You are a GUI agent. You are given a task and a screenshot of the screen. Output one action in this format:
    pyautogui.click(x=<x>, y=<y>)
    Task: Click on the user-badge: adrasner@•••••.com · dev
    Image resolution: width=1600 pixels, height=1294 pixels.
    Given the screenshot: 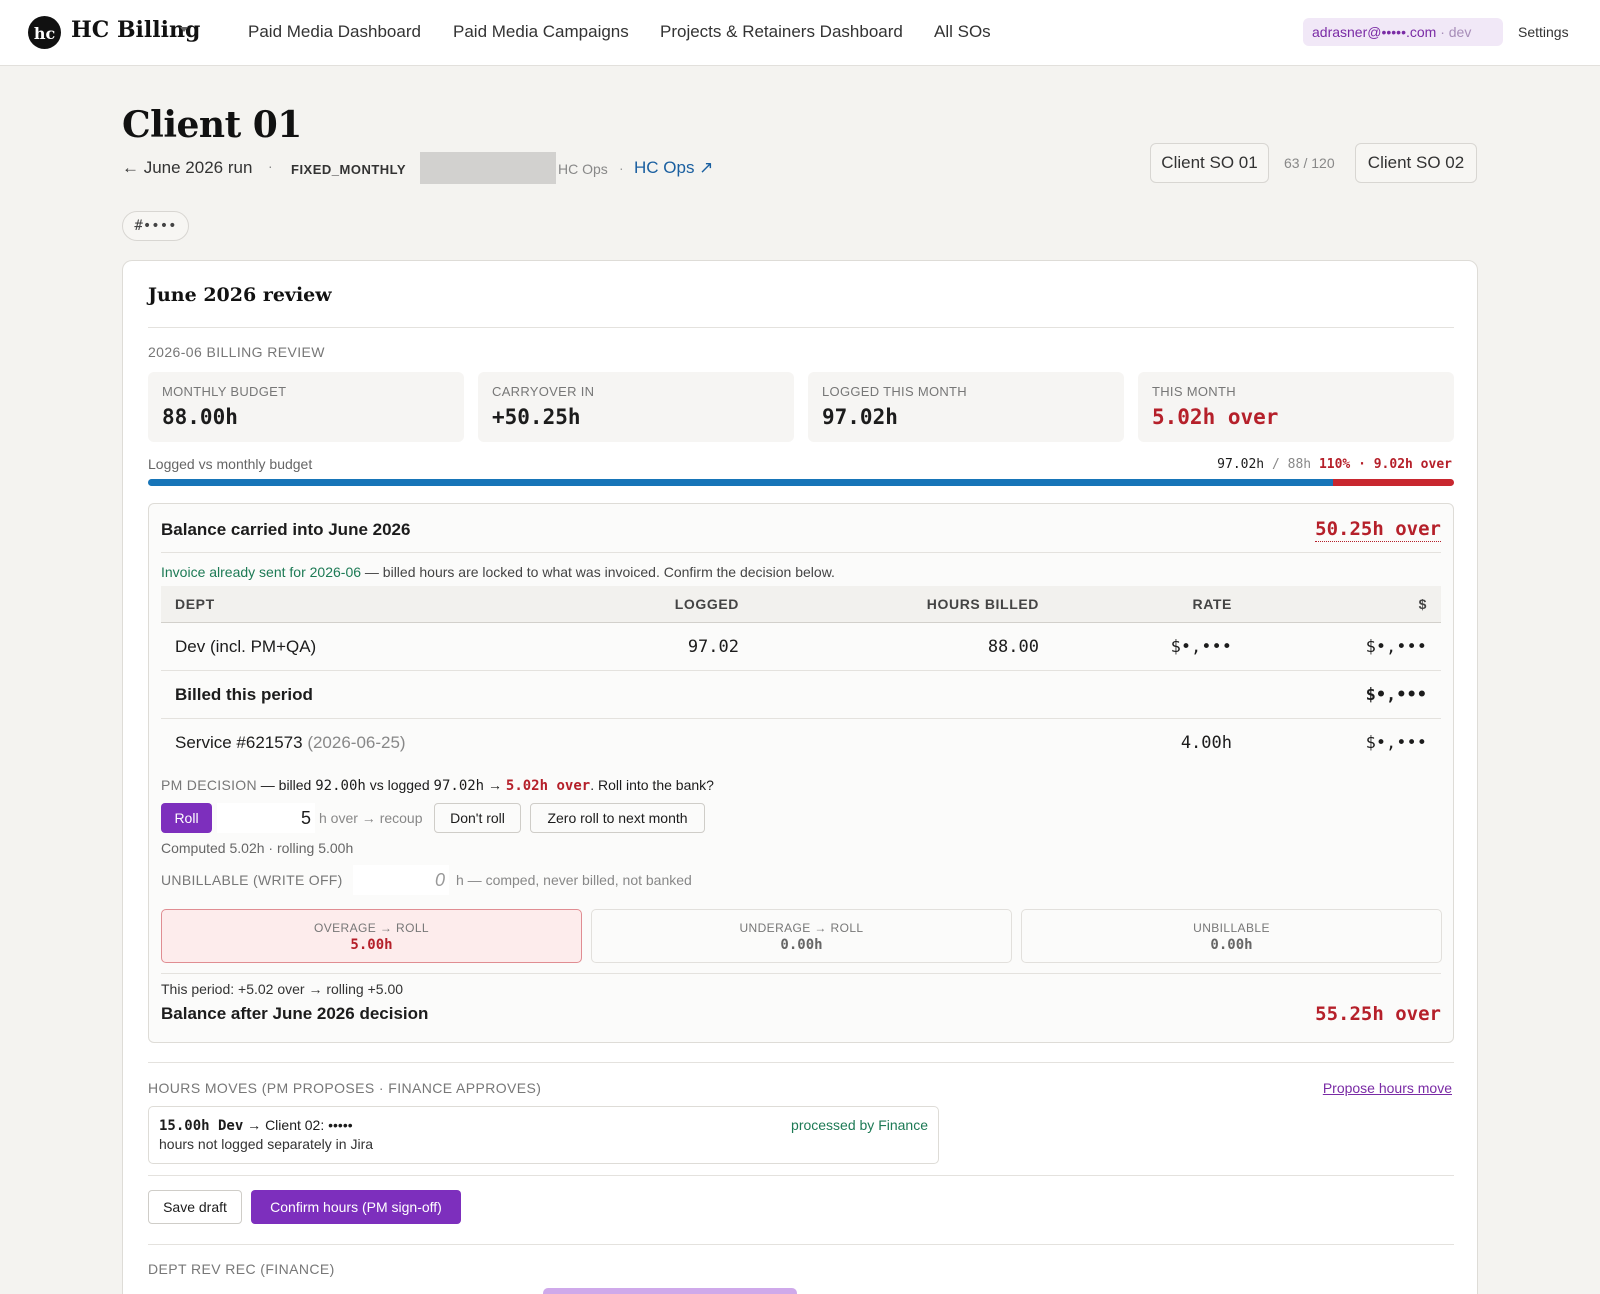 What is the action you would take?
    pyautogui.click(x=1403, y=32)
    